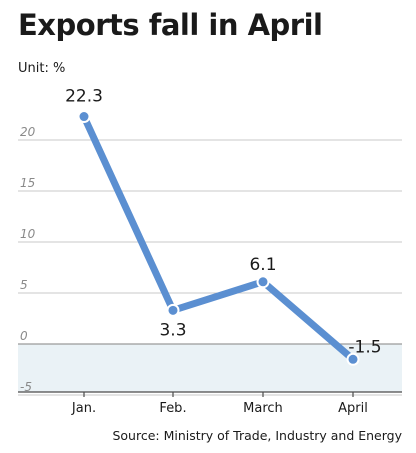 This screenshot has height=453, width=416. I want to click on data-label: -1.5, so click(364, 347).